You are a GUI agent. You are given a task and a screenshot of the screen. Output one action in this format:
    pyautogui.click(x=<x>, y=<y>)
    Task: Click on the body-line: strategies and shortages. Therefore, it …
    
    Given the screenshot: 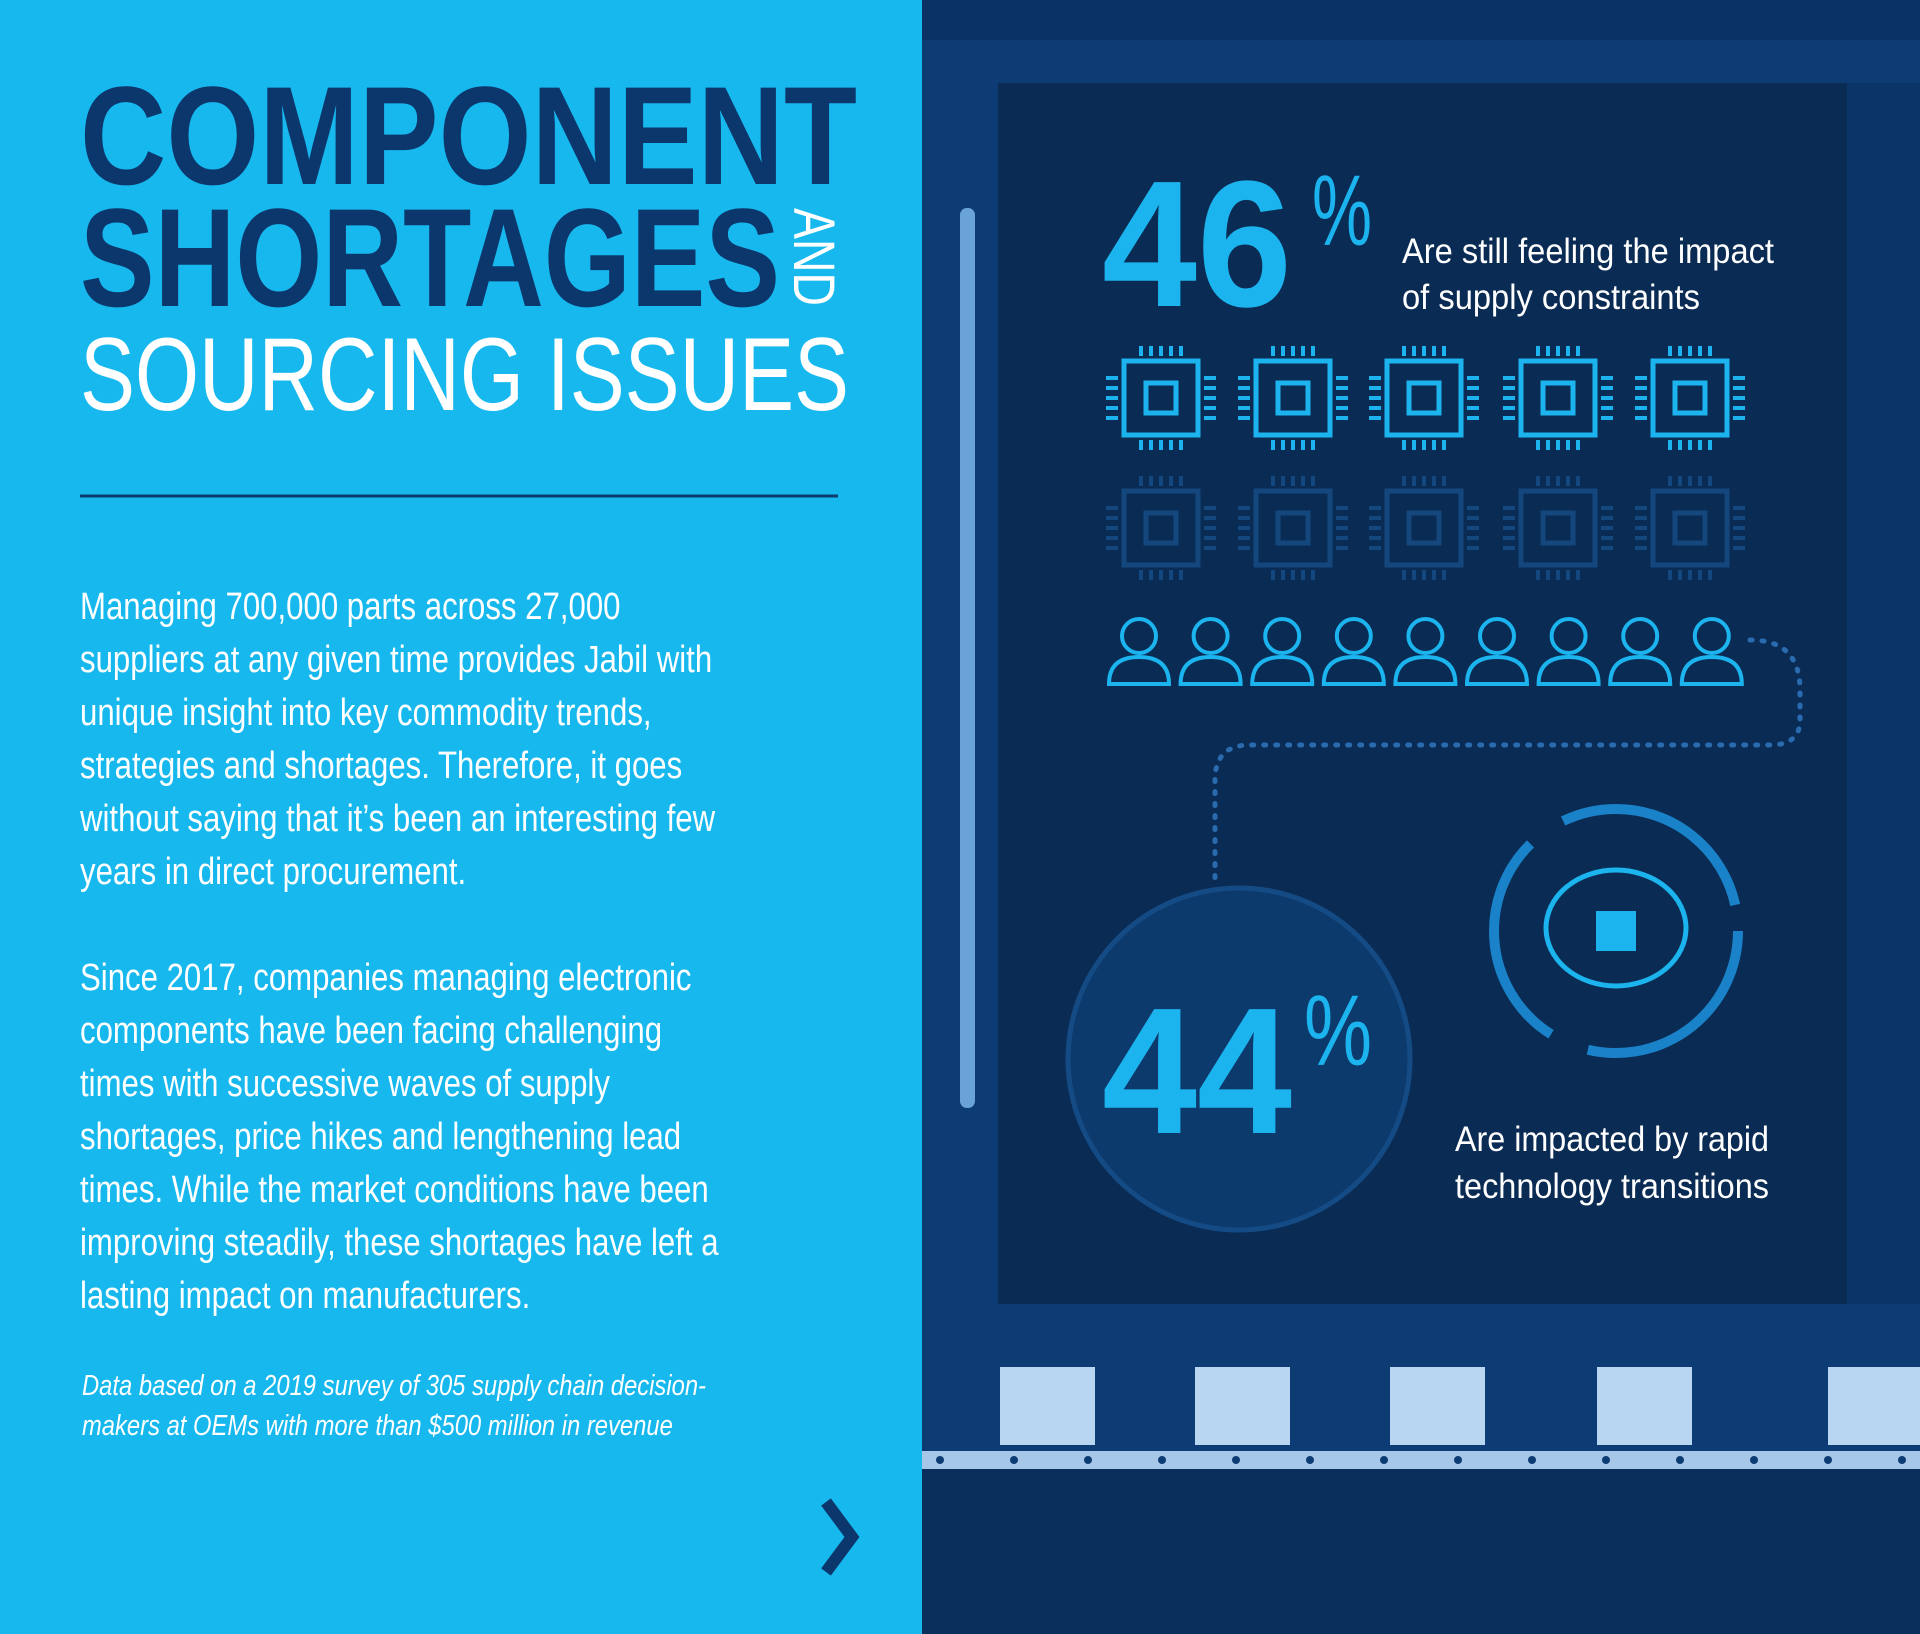 What is the action you would take?
    pyautogui.click(x=381, y=766)
    